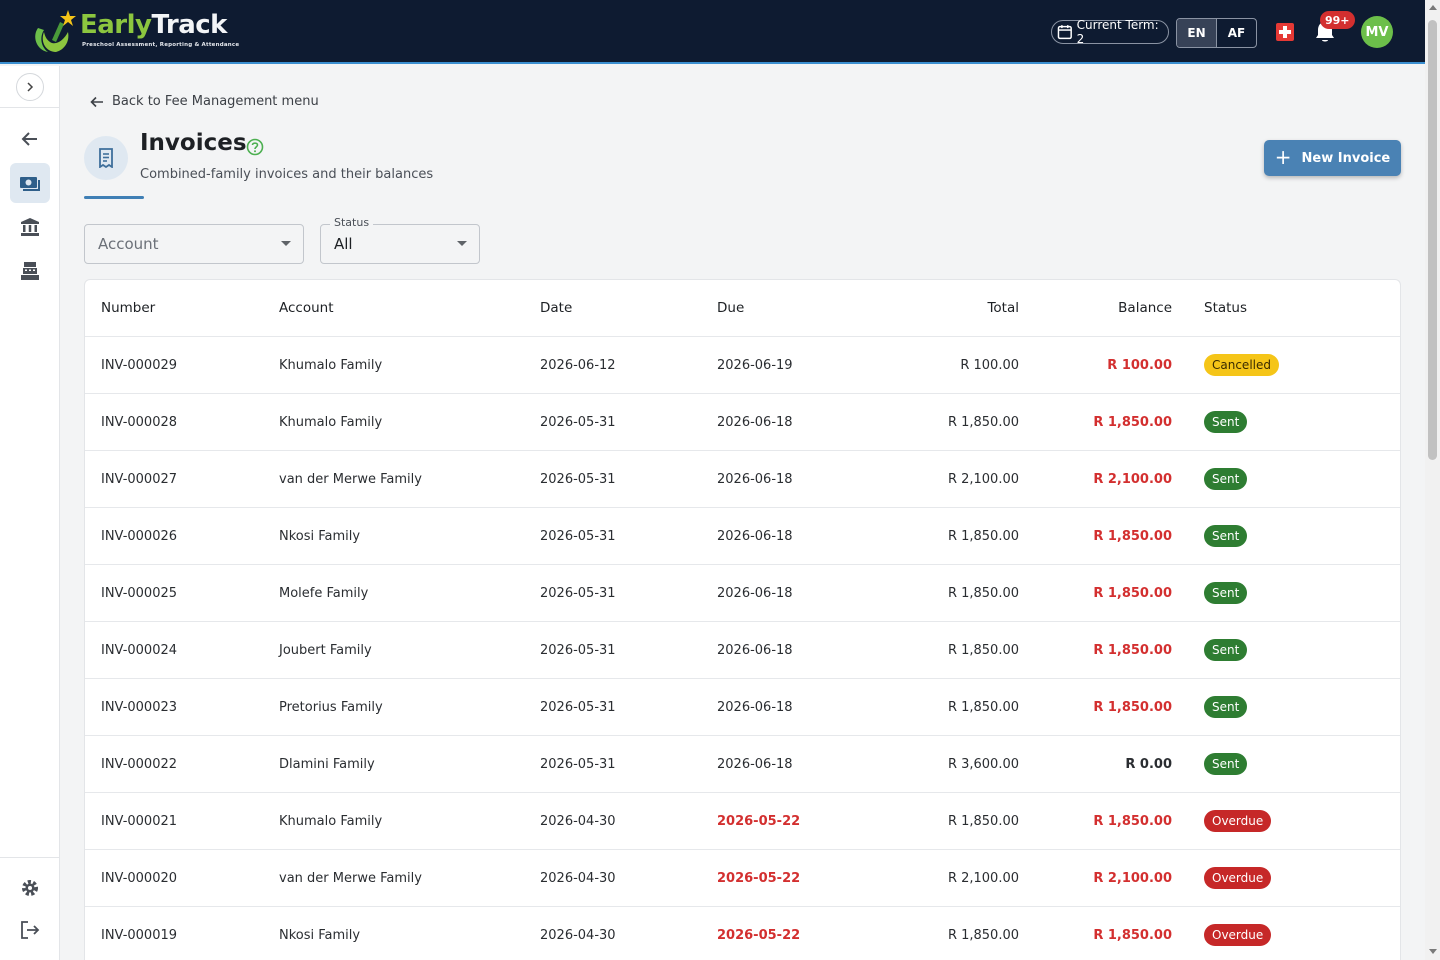 The width and height of the screenshot is (1440, 960). Describe the element at coordinates (556, 308) in the screenshot. I see `column-header-date: Date` at that location.